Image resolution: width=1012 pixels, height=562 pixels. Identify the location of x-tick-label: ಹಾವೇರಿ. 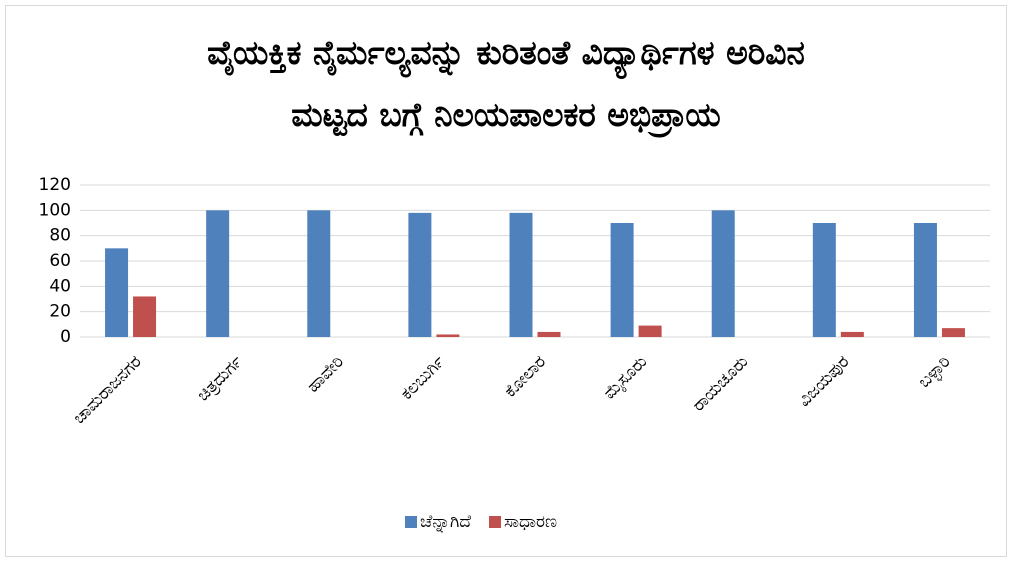
(325, 374).